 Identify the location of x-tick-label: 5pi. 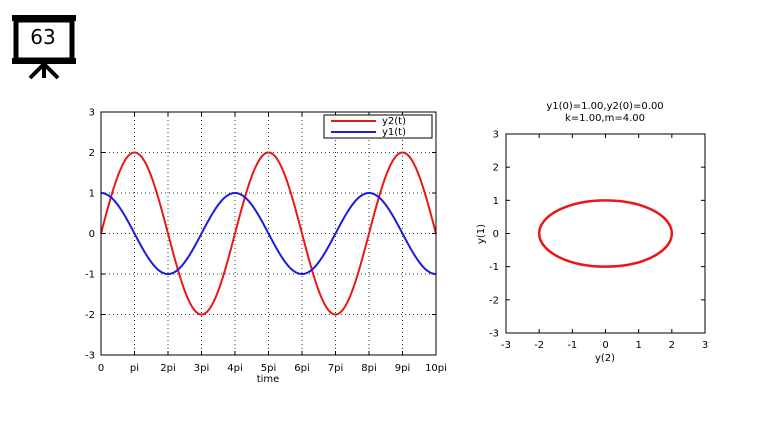
(269, 368).